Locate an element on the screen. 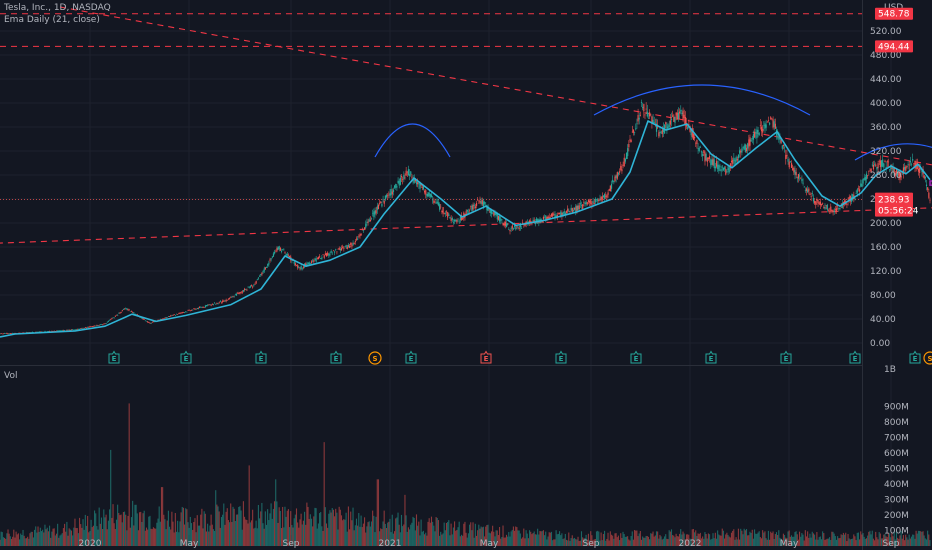  volume-legend: Vol is located at coordinates (11, 376).